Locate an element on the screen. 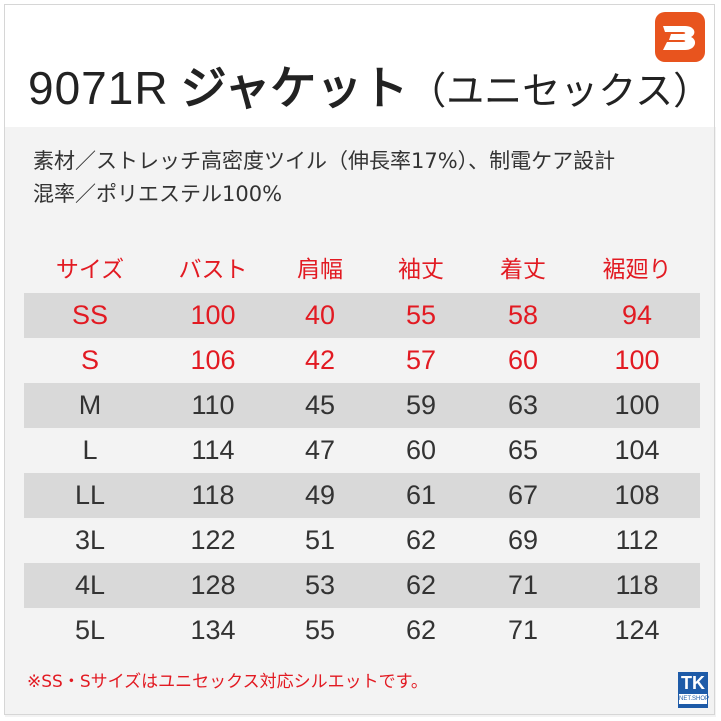 This screenshot has width=721, height=721. cell-size: LL is located at coordinates (90, 495).